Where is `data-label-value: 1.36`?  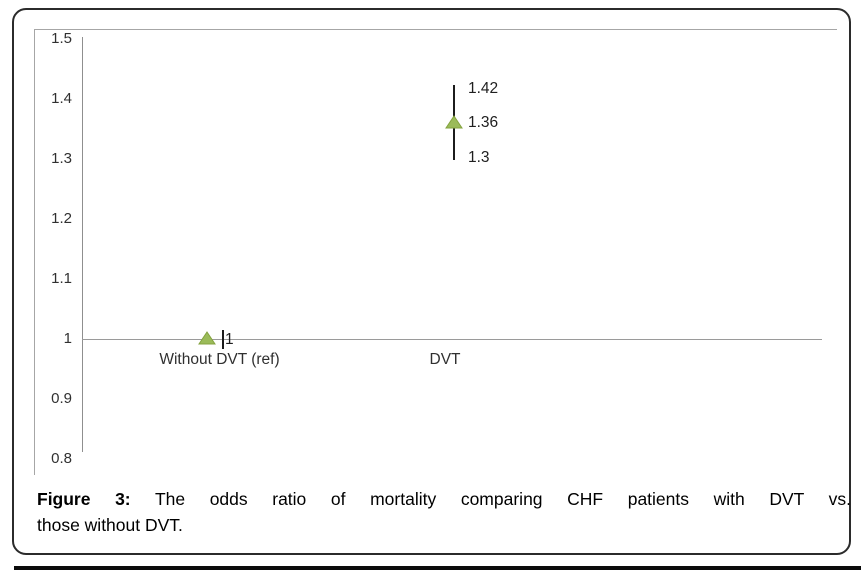 data-label-value: 1.36 is located at coordinates (483, 122).